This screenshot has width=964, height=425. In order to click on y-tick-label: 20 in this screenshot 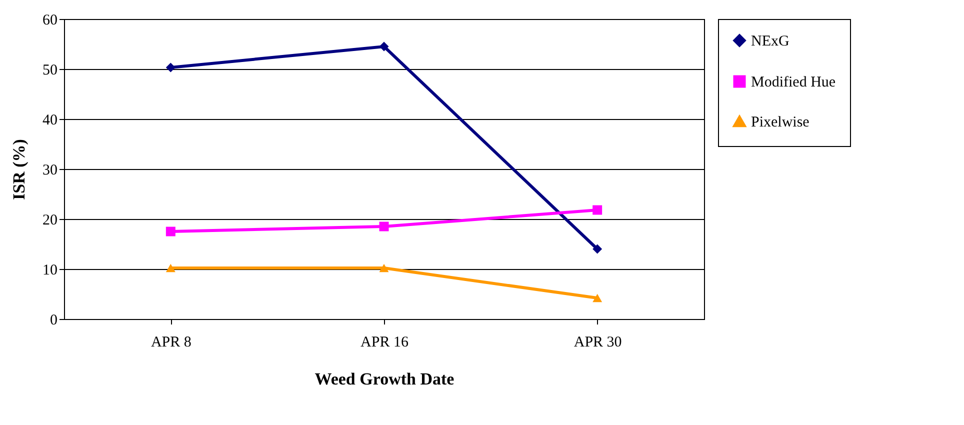, I will do `click(50, 220)`.